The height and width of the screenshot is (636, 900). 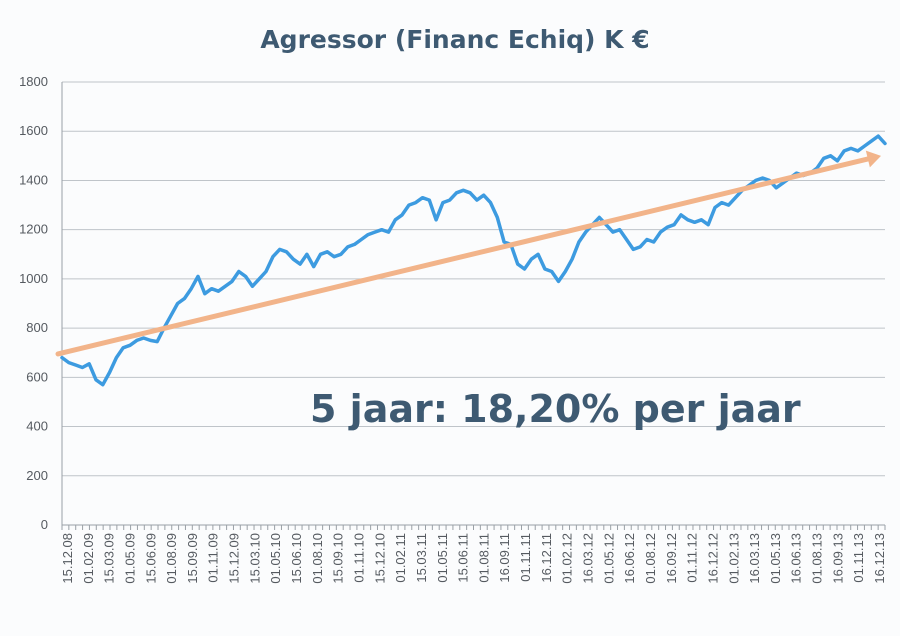 I want to click on x-tick-label: 01.02.09, so click(x=88, y=558).